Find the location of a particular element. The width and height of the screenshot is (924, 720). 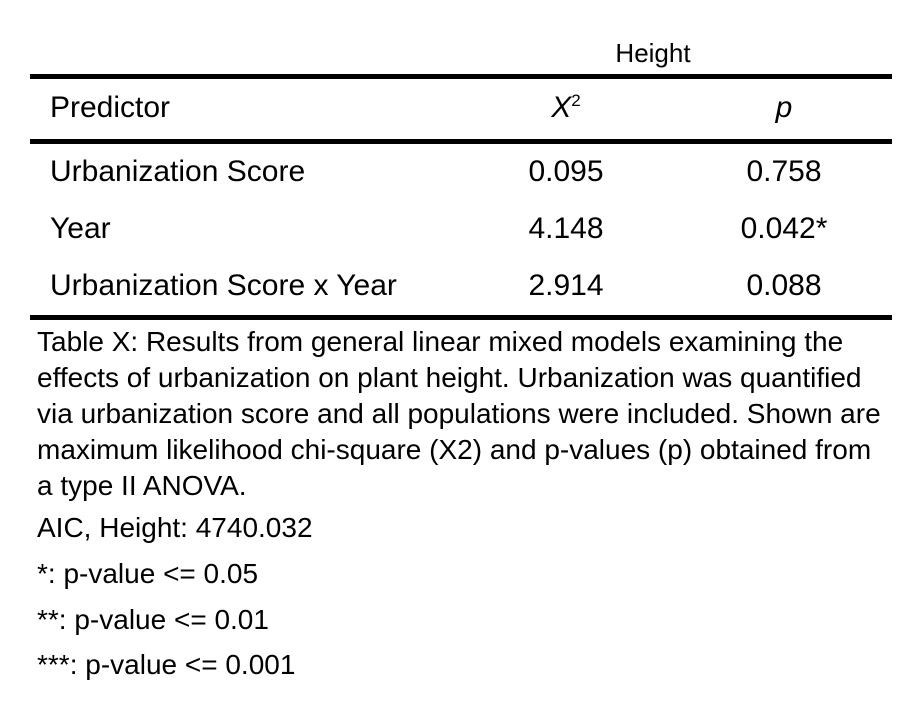

row-p-value: 0.758 is located at coordinates (784, 171).